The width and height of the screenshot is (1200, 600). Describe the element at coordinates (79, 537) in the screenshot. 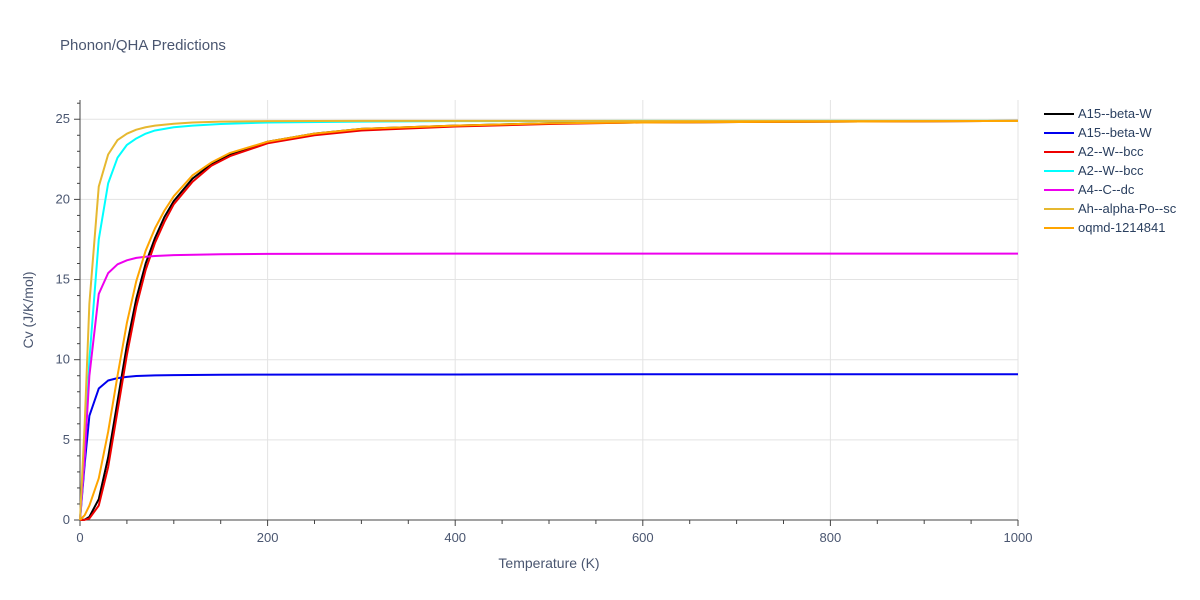

I see `x-tick-label: 0` at that location.